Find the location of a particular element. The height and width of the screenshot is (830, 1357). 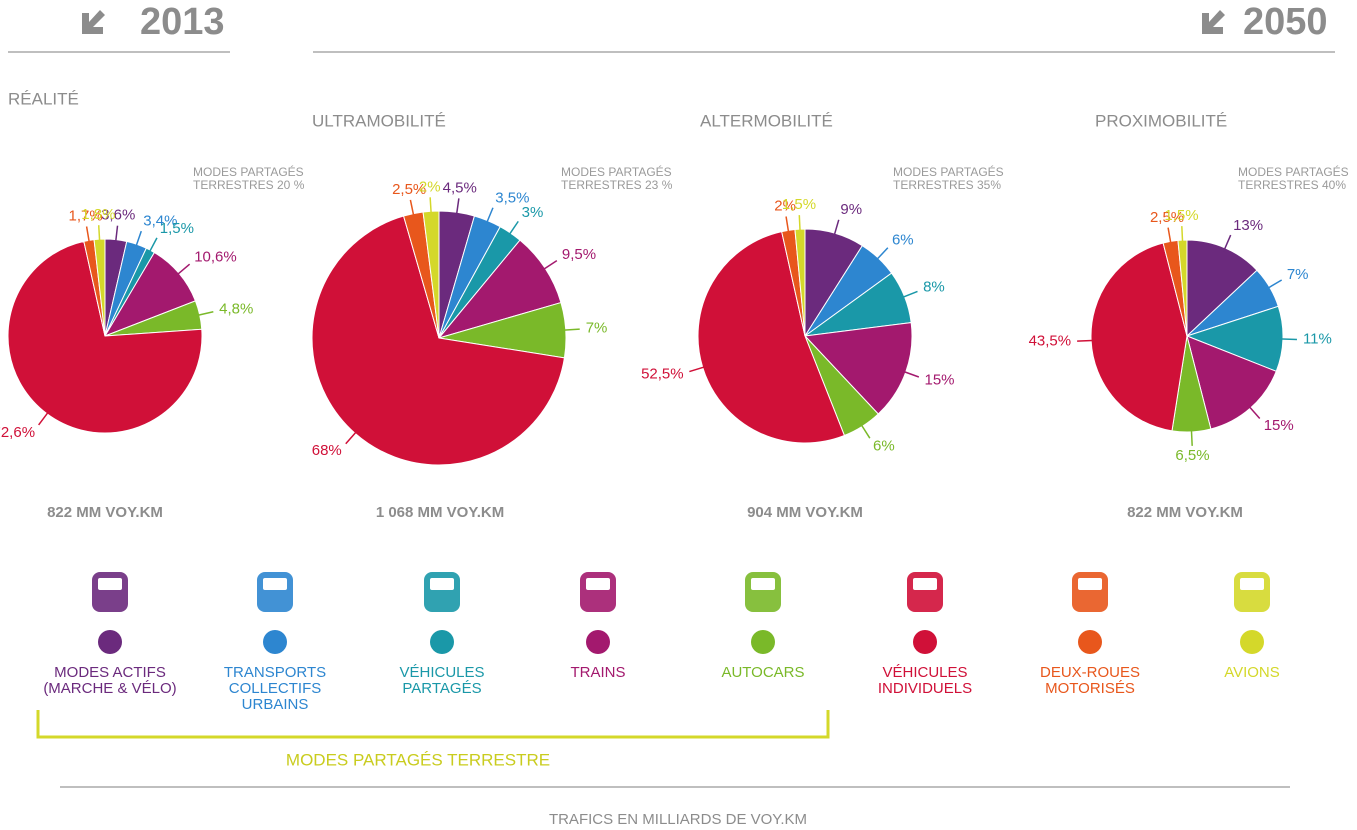

value-label: 3,6% is located at coordinates (118, 215).